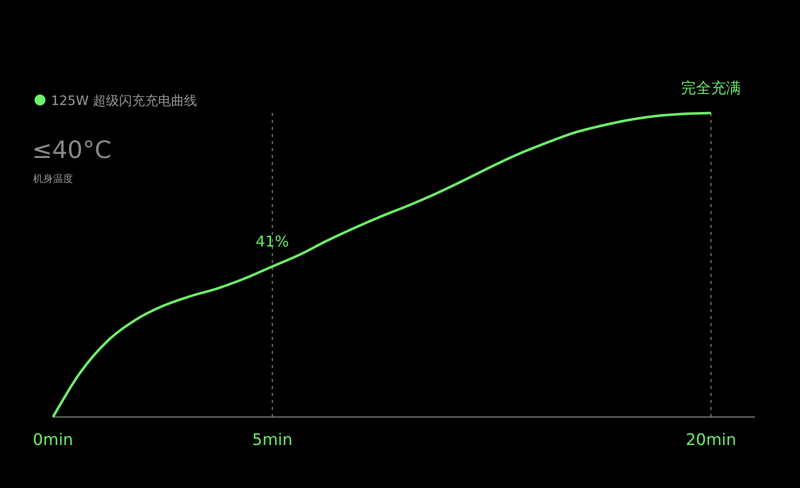 The width and height of the screenshot is (800, 488). I want to click on annotation: 机身温度, so click(53, 179).